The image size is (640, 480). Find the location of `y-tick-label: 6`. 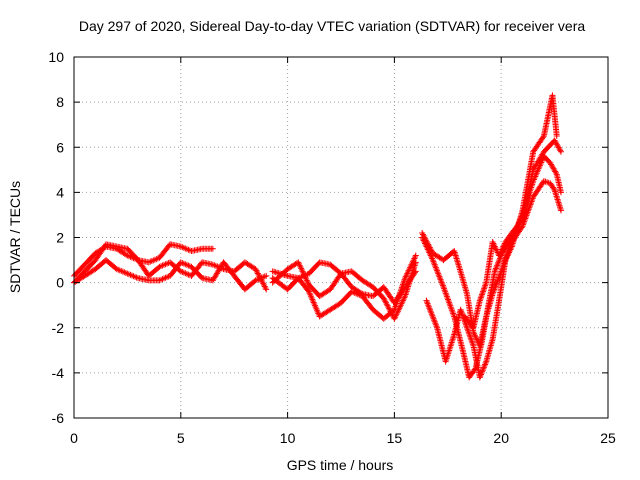

y-tick-label: 6 is located at coordinates (60, 147).